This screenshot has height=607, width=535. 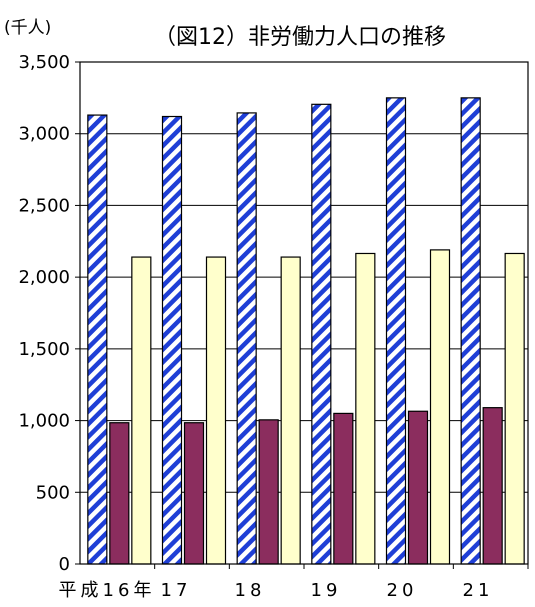 What do you see at coordinates (250, 590) in the screenshot?
I see `x-tick-label: 18` at bounding box center [250, 590].